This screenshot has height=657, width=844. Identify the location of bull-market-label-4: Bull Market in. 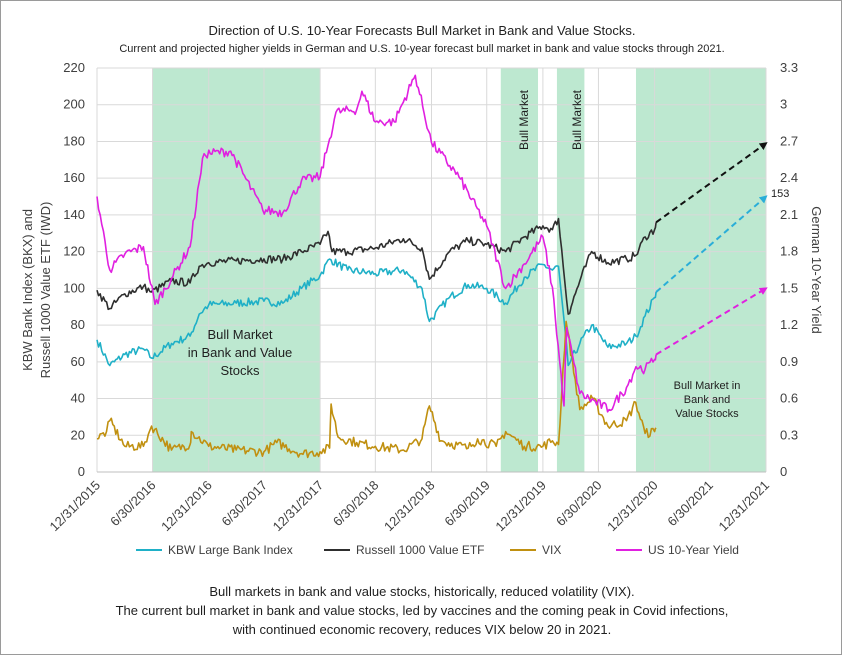
(707, 386).